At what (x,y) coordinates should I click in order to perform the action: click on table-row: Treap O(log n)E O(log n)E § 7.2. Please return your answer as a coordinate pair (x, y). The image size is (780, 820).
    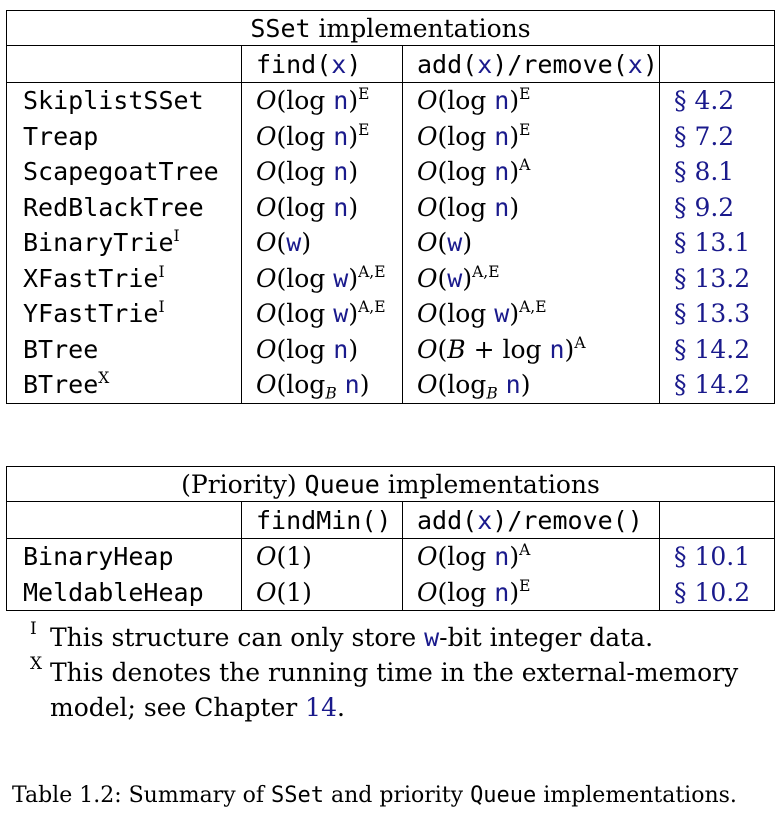
    Looking at the image, I should click on (390, 136).